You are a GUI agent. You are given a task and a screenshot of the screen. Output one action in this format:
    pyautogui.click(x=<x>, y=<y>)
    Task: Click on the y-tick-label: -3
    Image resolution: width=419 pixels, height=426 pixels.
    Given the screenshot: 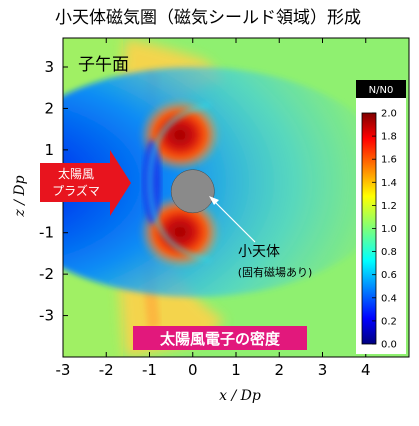 What is the action you would take?
    pyautogui.click(x=46, y=316)
    